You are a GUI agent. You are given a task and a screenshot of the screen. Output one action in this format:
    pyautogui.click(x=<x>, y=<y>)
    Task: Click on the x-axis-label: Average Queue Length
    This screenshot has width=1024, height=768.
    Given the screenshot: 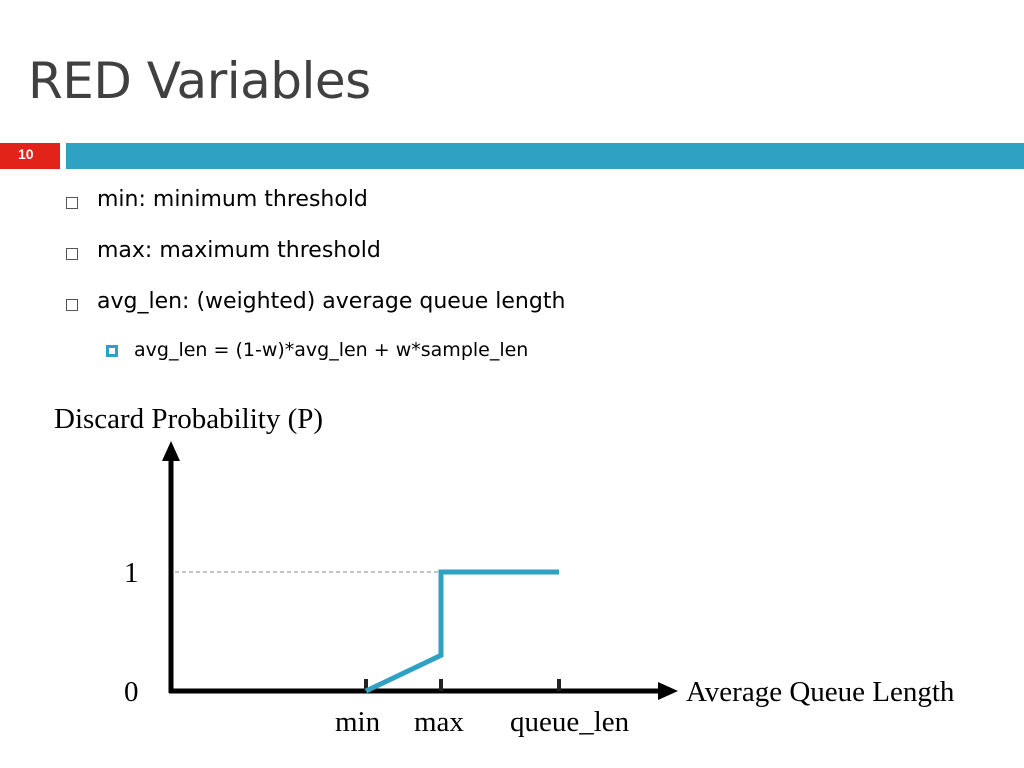 What is the action you would take?
    pyautogui.click(x=820, y=692)
    